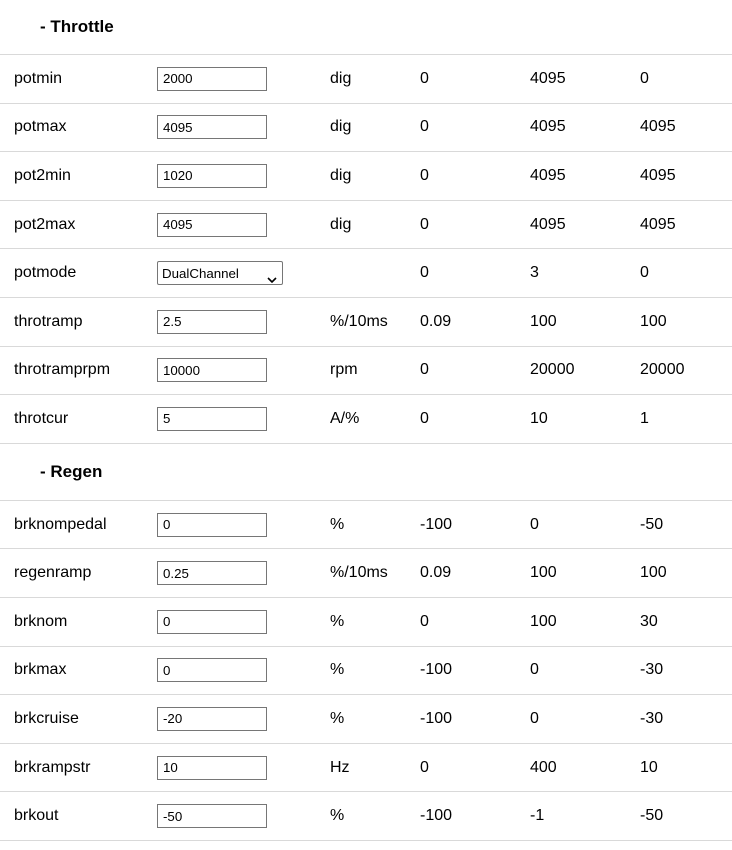 Image resolution: width=732 pixels, height=850 pixels. Describe the element at coordinates (537, 816) in the screenshot. I see `param-max: -1` at that location.